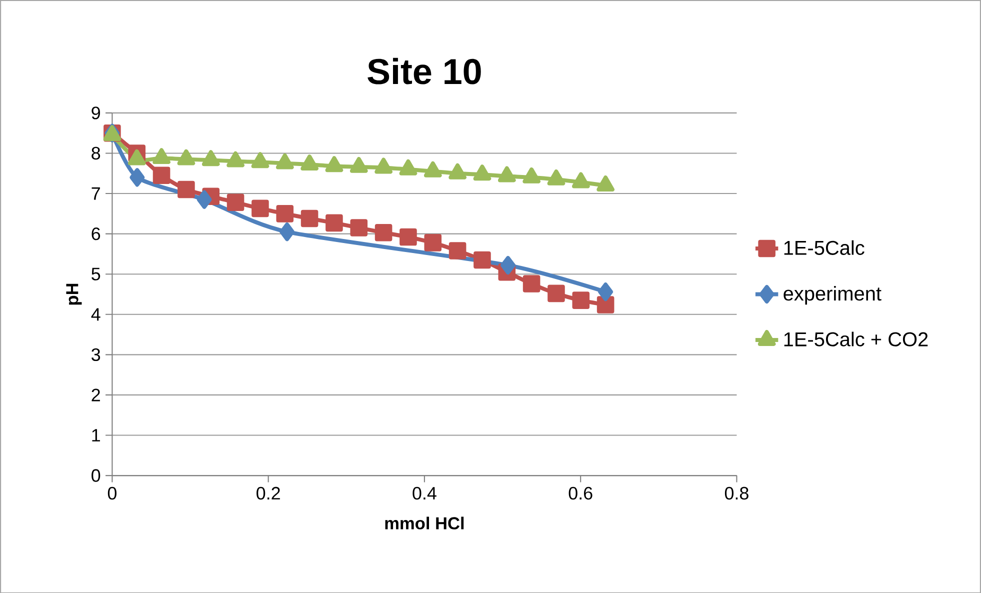 This screenshot has width=981, height=593. Describe the element at coordinates (96, 113) in the screenshot. I see `y-tick-label: 9` at that location.